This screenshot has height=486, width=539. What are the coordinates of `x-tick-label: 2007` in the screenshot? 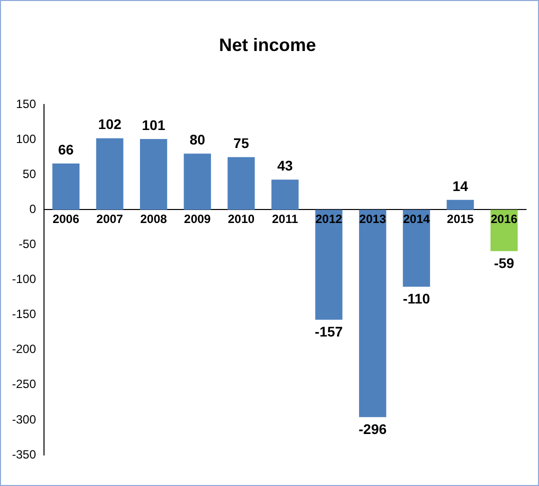 It's located at (110, 219).